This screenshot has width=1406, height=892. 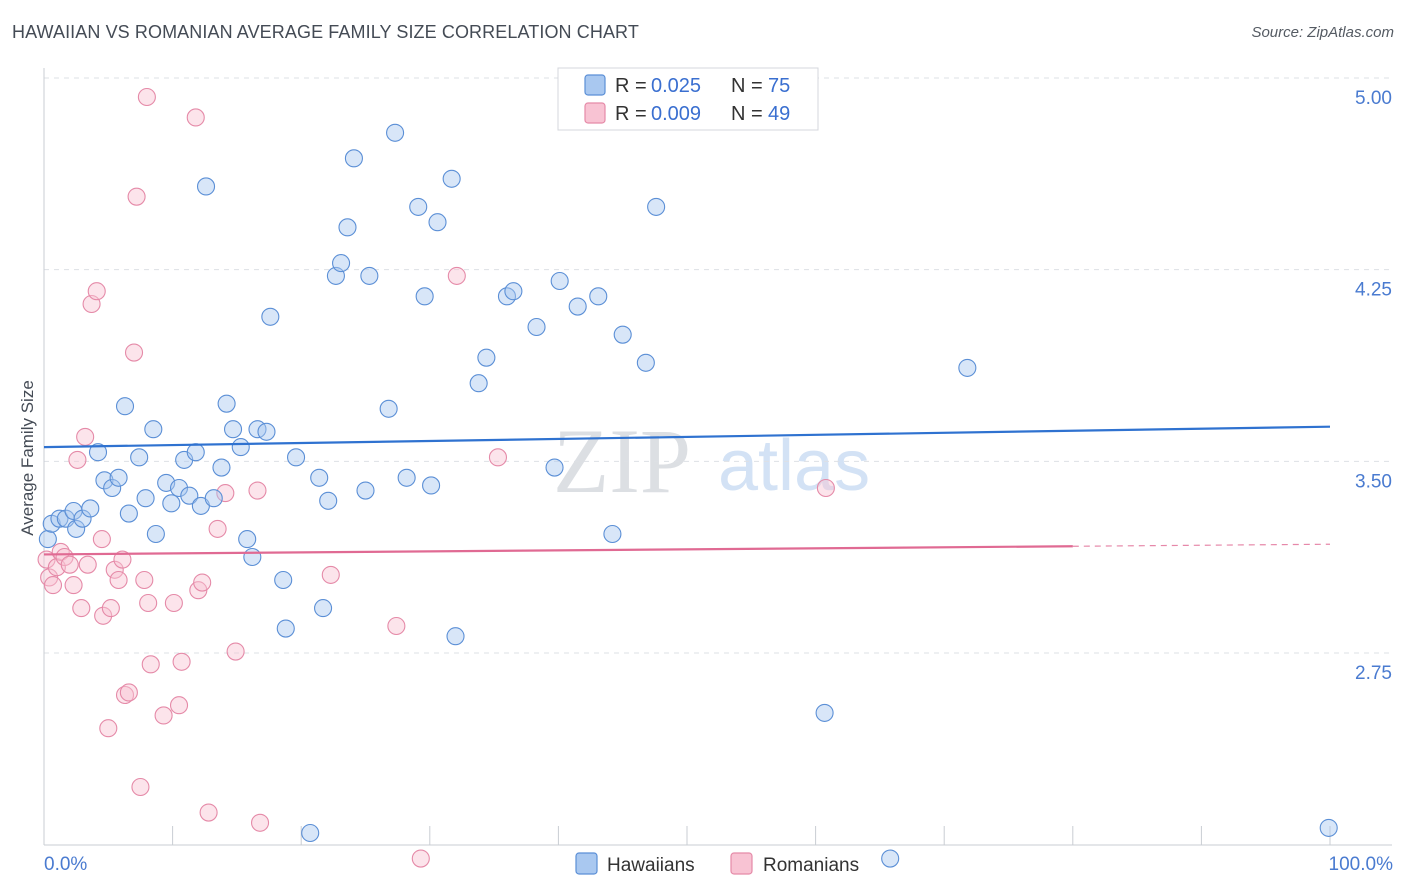 What do you see at coordinates (741, 863) in the screenshot?
I see `bottom-legend-romanian-swatch` at bounding box center [741, 863].